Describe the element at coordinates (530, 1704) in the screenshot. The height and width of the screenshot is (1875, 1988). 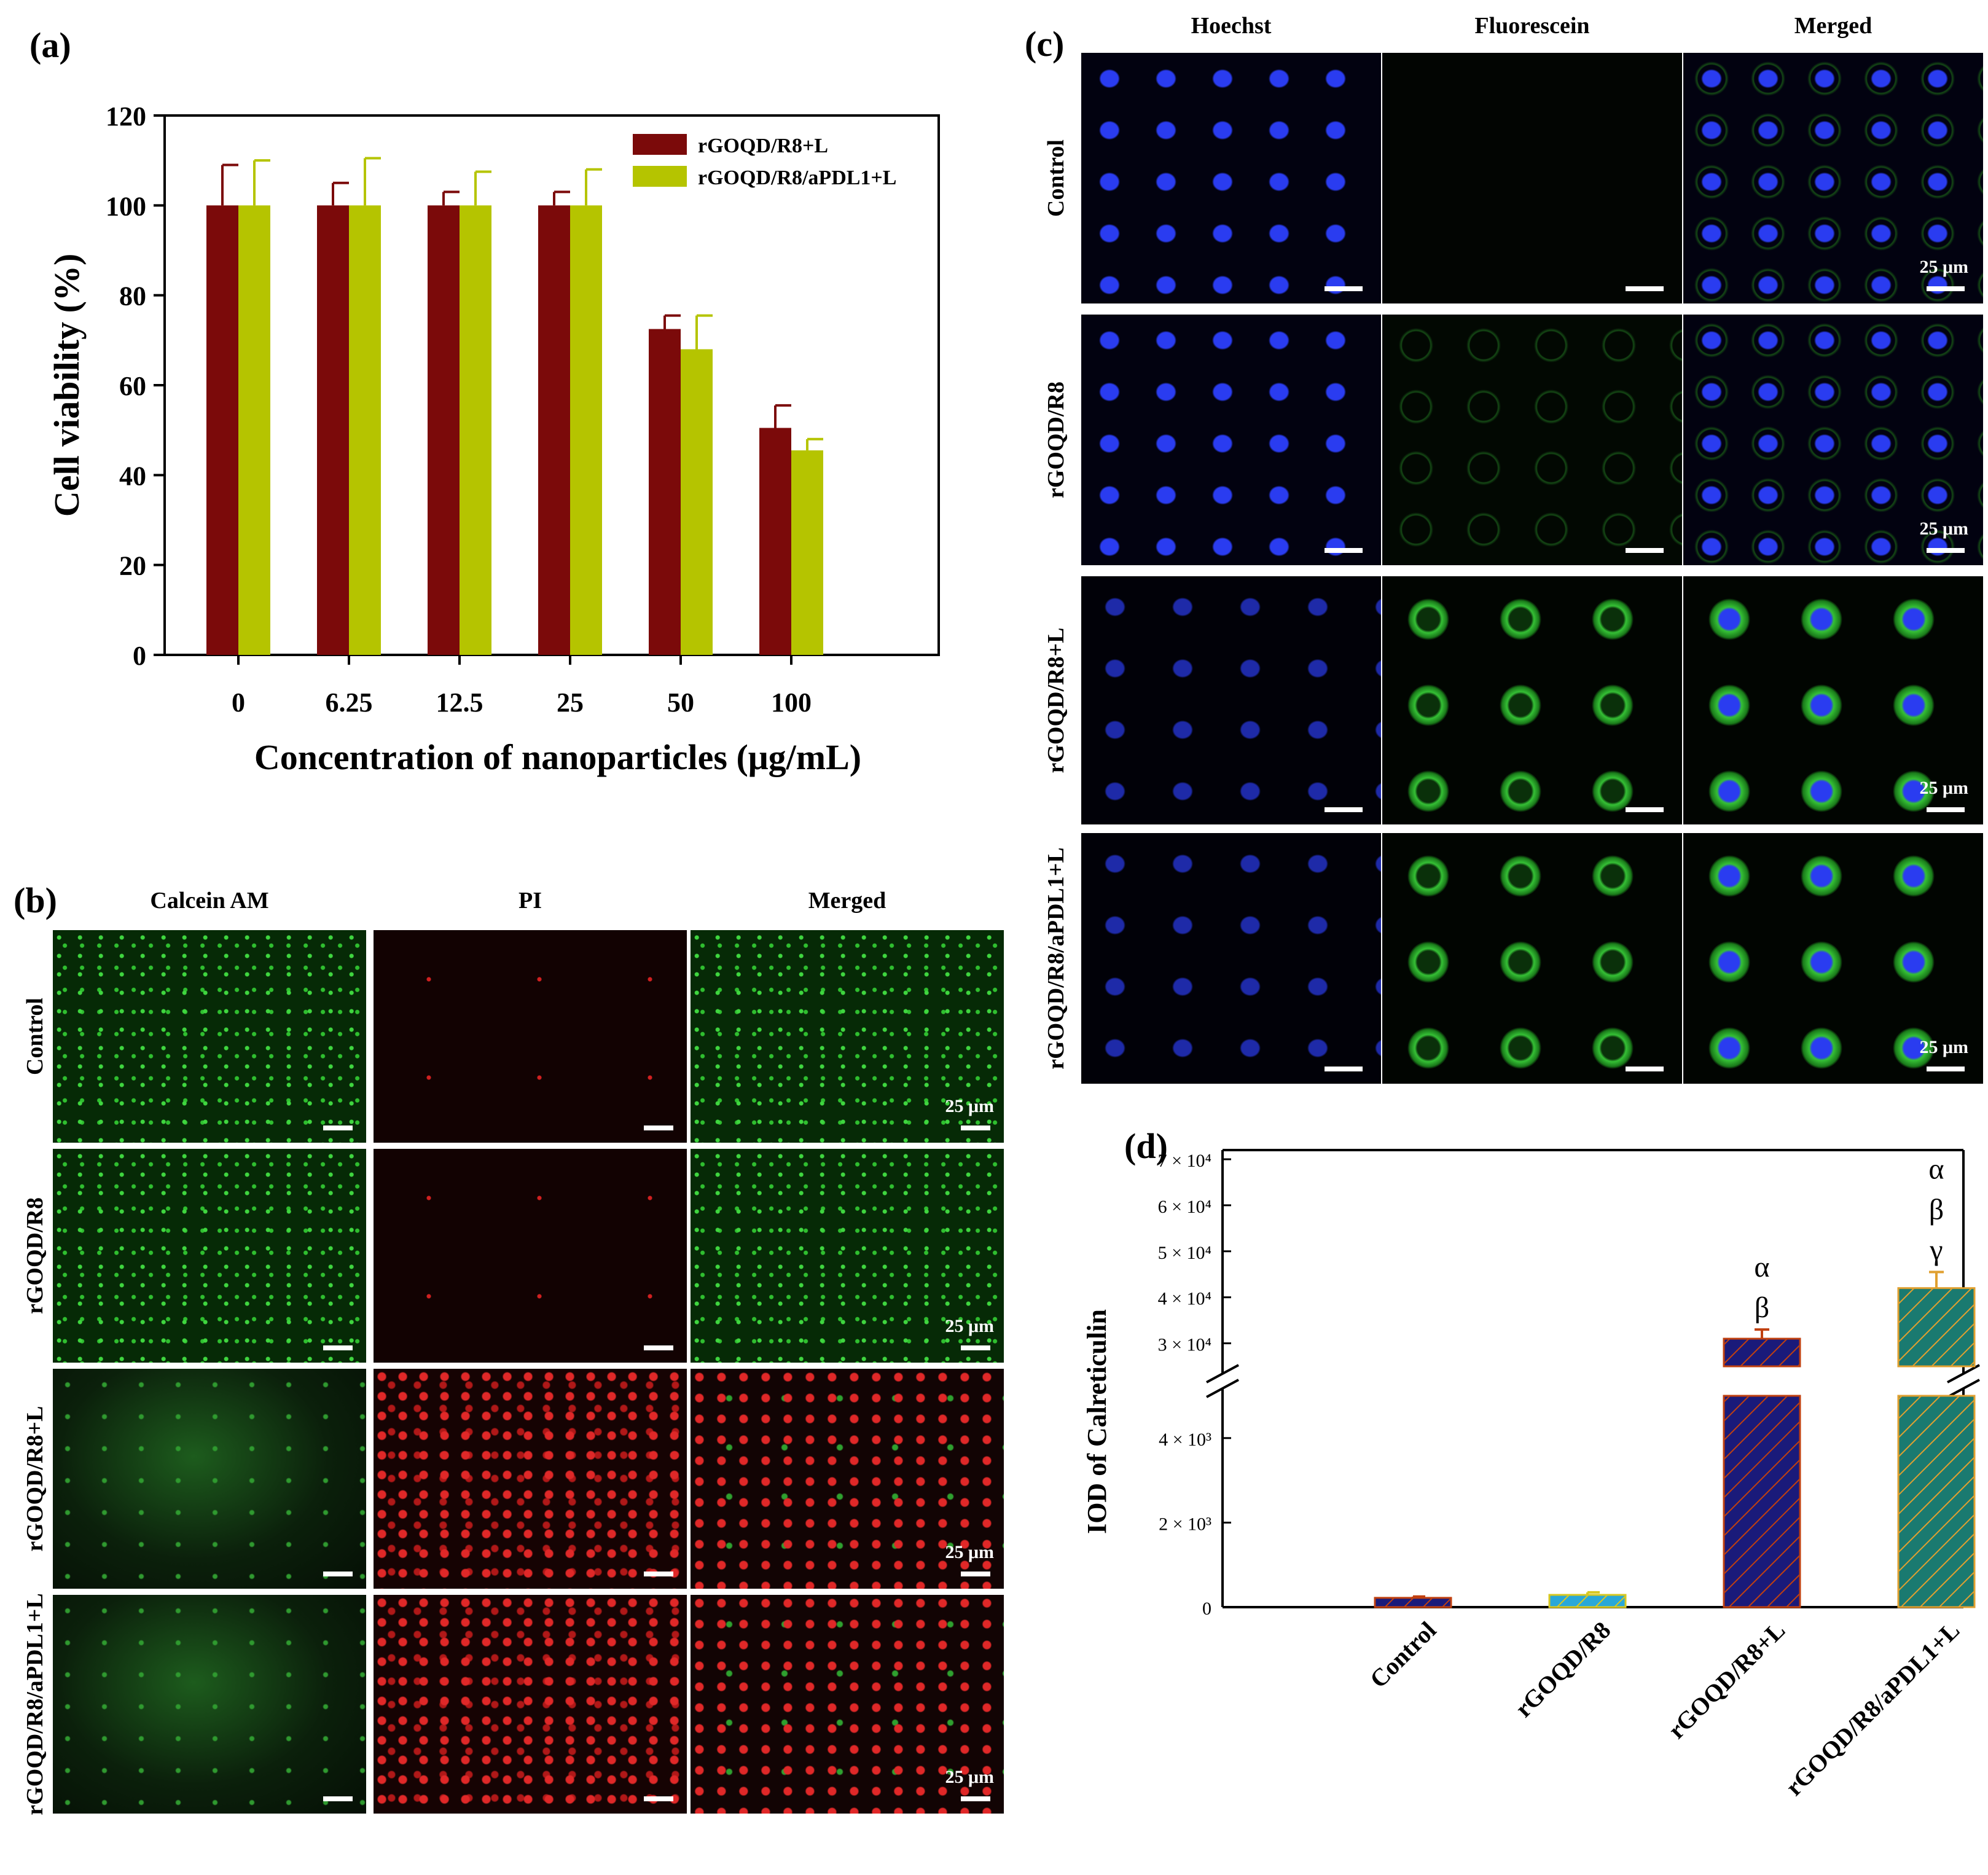
I see `micrograph-rgoqd-r8-apdl1-l-pi` at that location.